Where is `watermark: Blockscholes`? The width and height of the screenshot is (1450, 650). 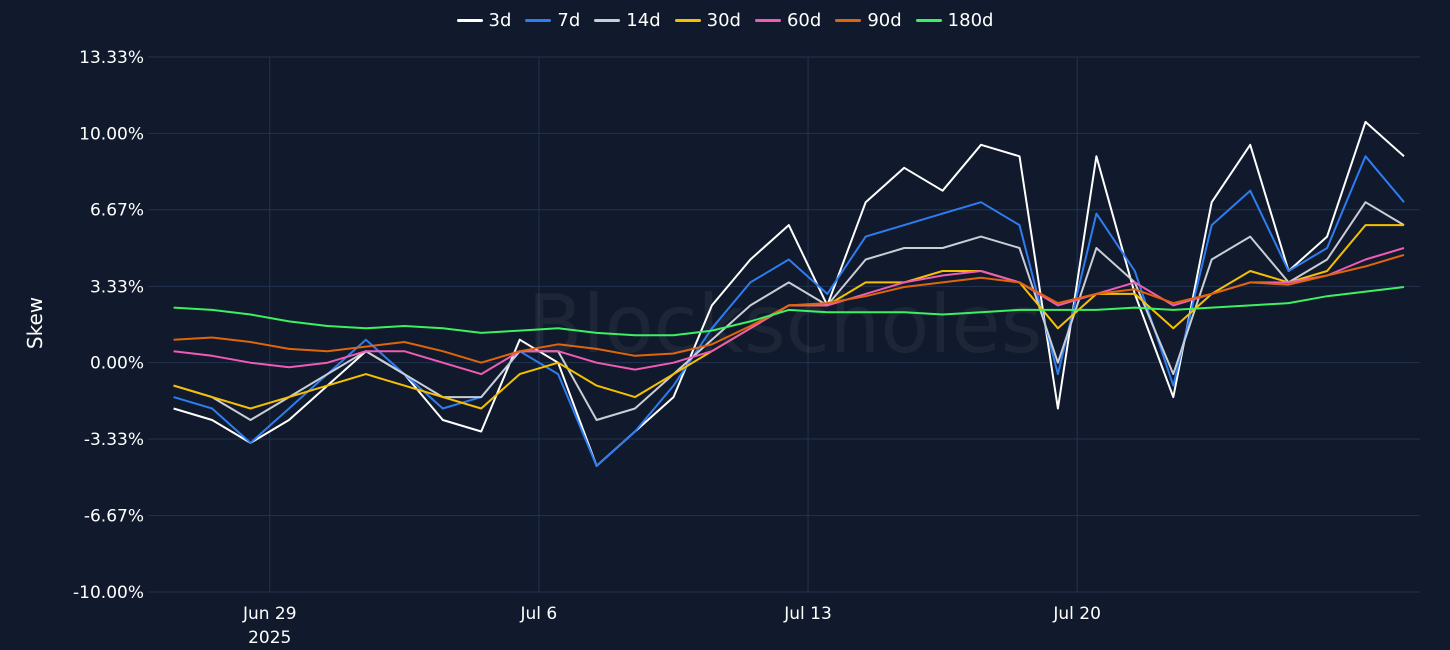 watermark: Blockscholes is located at coordinates (785, 324).